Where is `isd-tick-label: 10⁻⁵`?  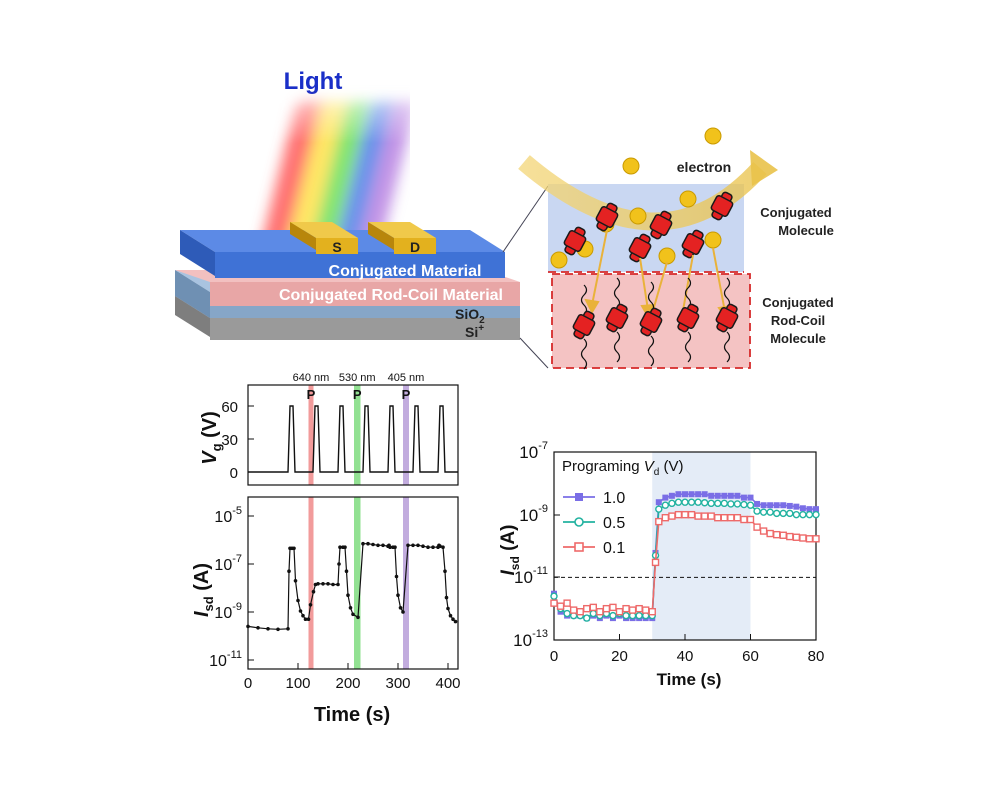
isd-tick-label: 10⁻⁵ is located at coordinates (228, 515).